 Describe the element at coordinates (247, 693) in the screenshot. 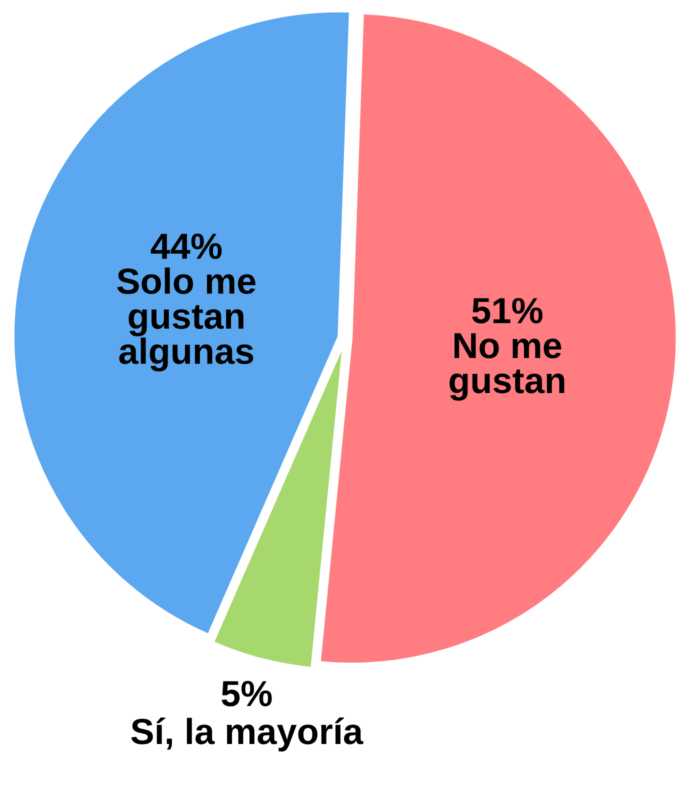

I see `data-label: 5%` at that location.